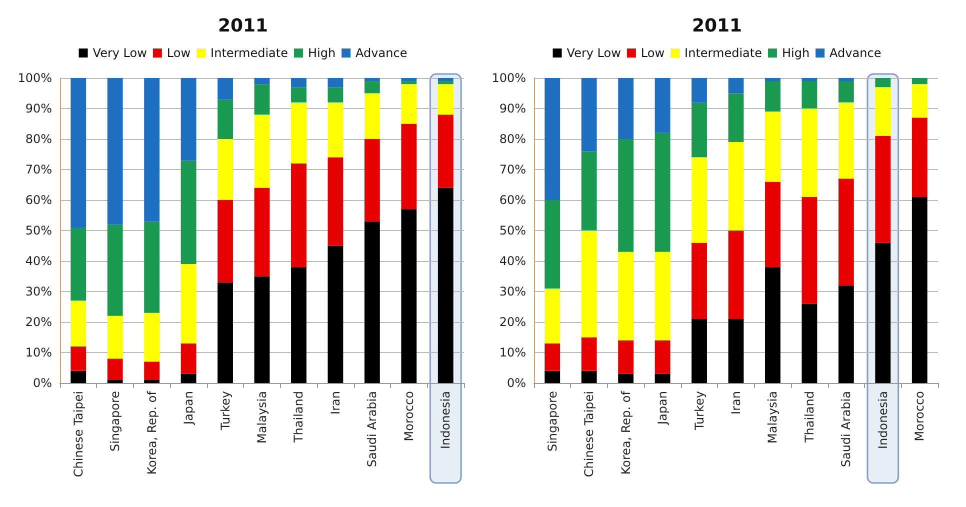 This screenshot has width=966, height=507. Describe the element at coordinates (512, 291) in the screenshot. I see `y-tick-label: 30%` at that location.